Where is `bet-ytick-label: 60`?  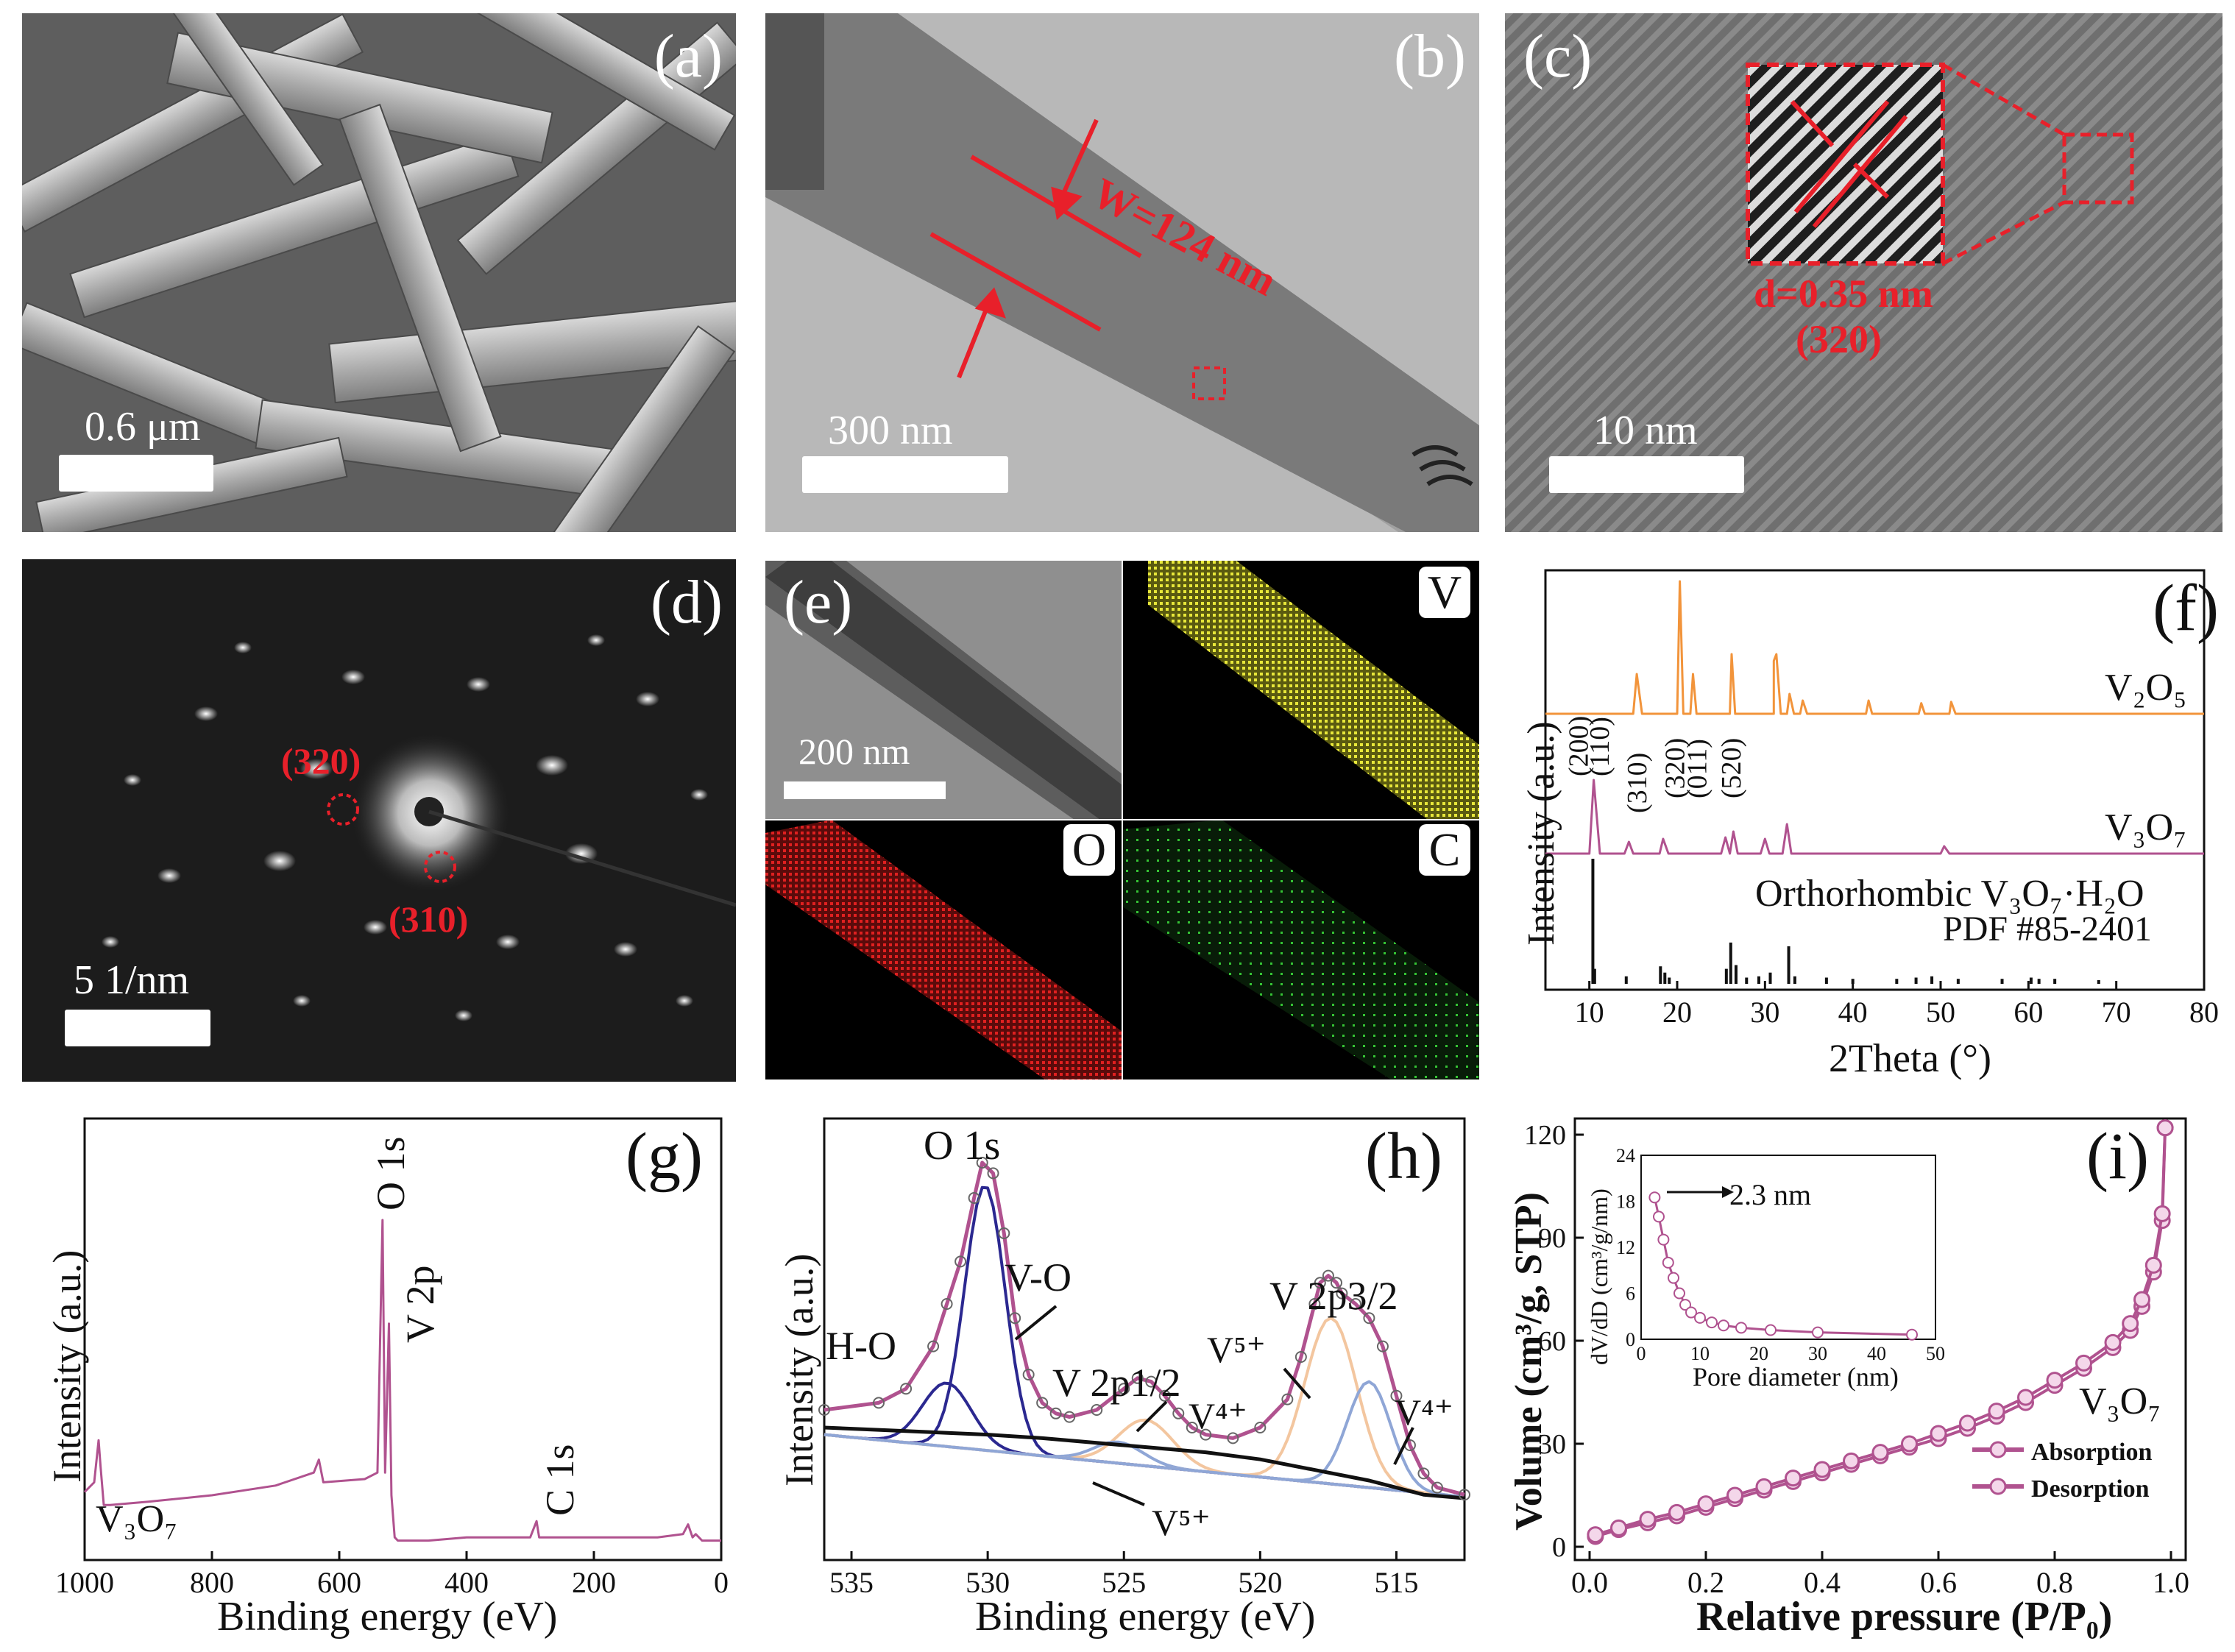 bet-ytick-label: 60 is located at coordinates (1552, 1341).